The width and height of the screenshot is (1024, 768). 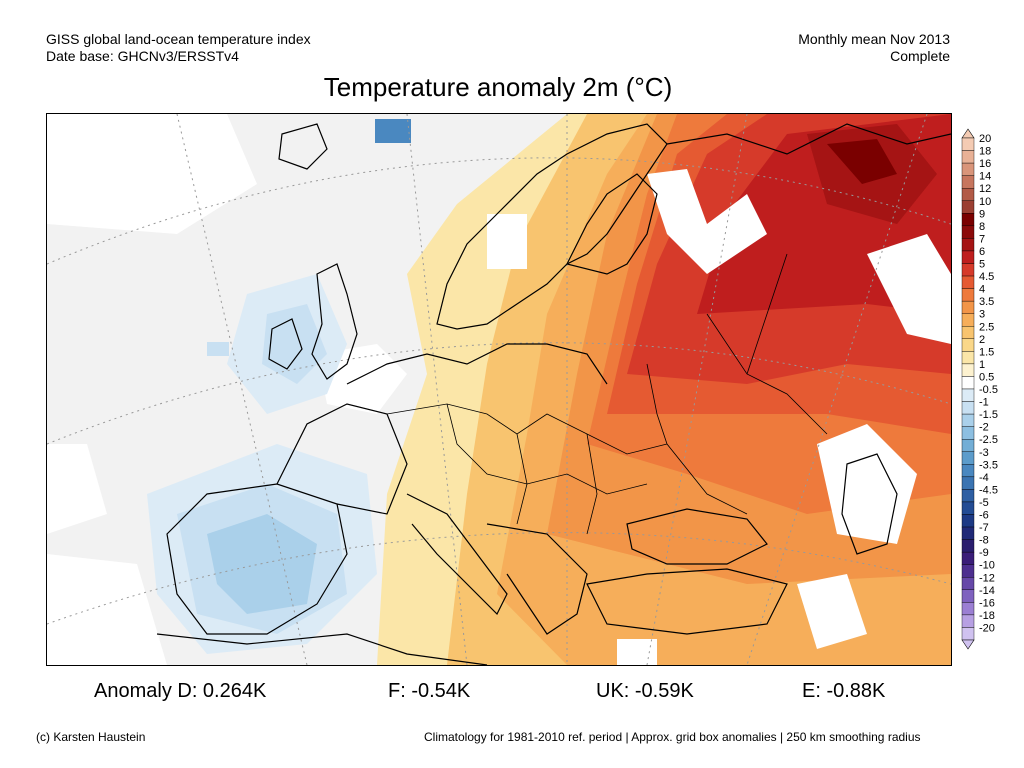 What do you see at coordinates (988, 440) in the screenshot?
I see `colorbar-level-label: -2.5` at bounding box center [988, 440].